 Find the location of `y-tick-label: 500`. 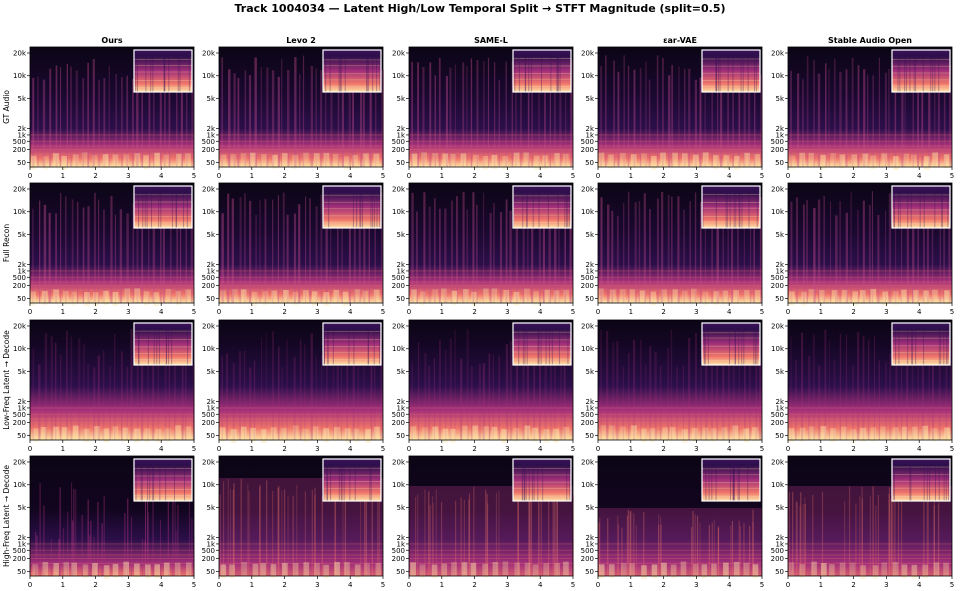

y-tick-label: 500 is located at coordinates (398, 415).